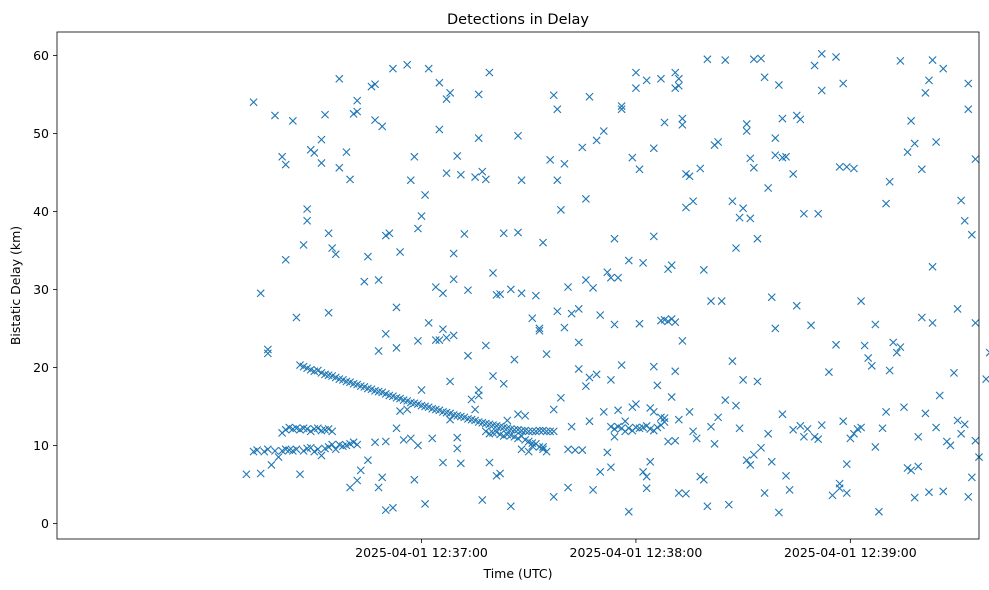  Describe the element at coordinates (41, 55) in the screenshot. I see `y-tick-label: 60` at that location.